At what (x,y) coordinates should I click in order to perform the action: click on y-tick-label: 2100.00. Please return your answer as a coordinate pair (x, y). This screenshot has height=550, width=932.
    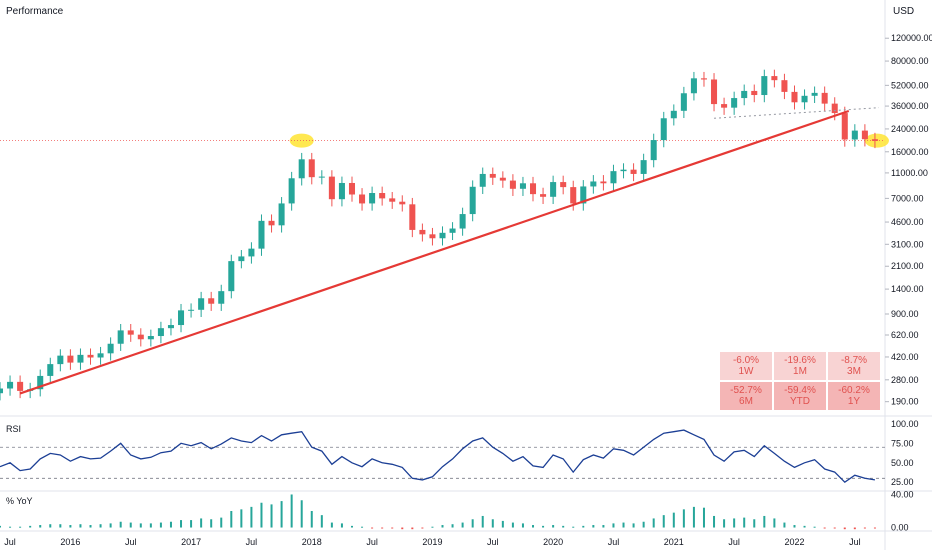
    Looking at the image, I should click on (907, 266).